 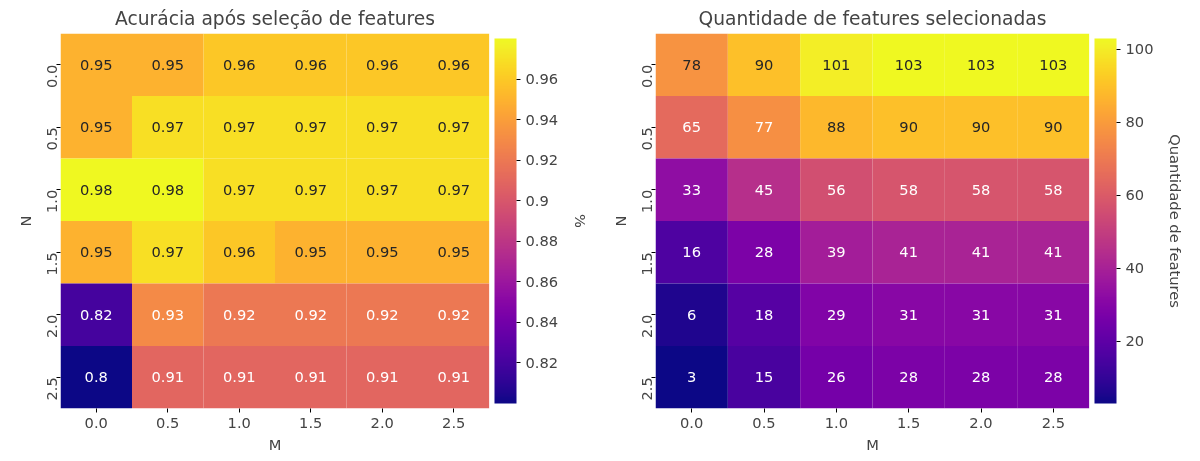 What do you see at coordinates (542, 362) in the screenshot?
I see `color-bar-label: 0.82` at bounding box center [542, 362].